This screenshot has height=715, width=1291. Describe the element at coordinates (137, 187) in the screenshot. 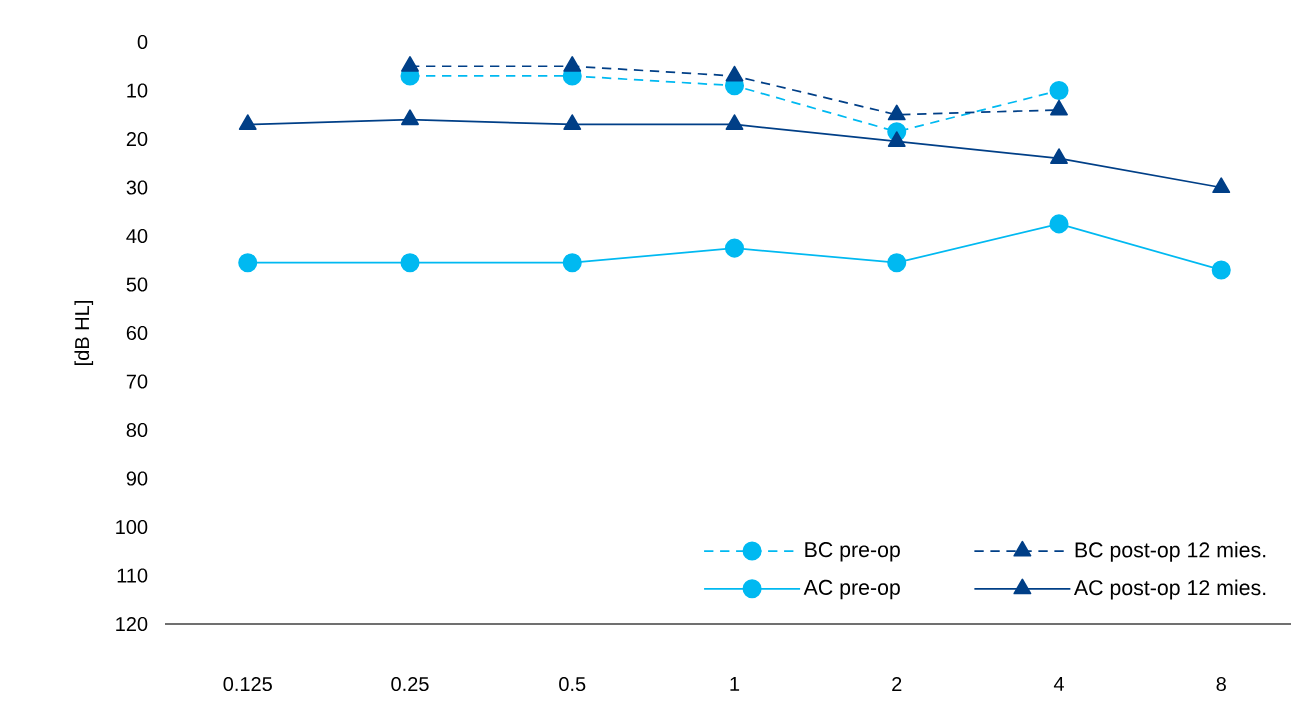

I see `y-tick-label: 30` at that location.